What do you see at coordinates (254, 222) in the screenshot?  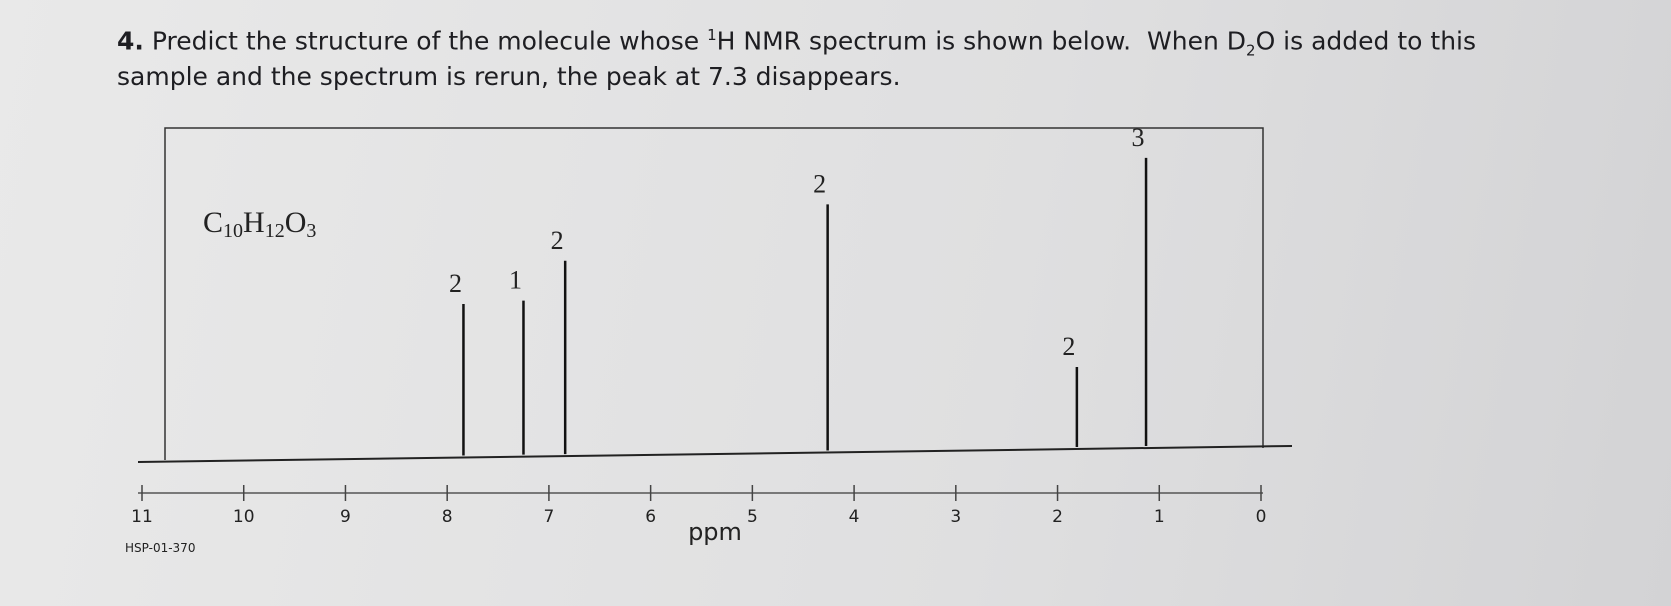 I see `formula-part: H` at bounding box center [254, 222].